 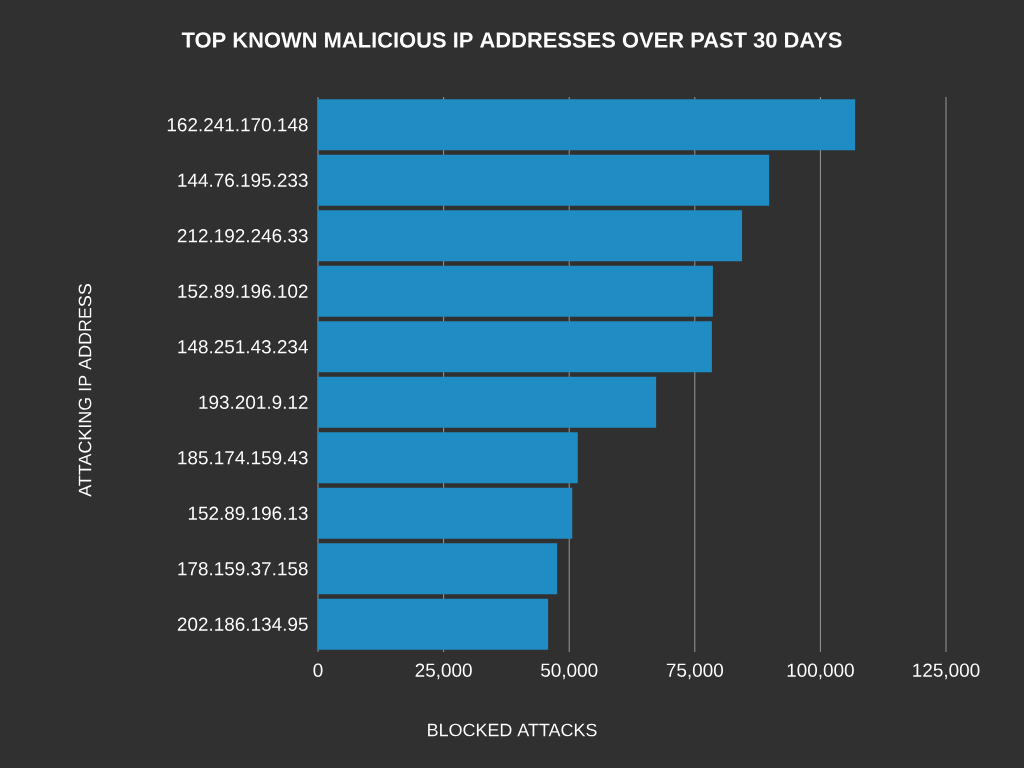 What do you see at coordinates (242, 236) in the screenshot?
I see `y-tick-label: 212.192.246.33` at bounding box center [242, 236].